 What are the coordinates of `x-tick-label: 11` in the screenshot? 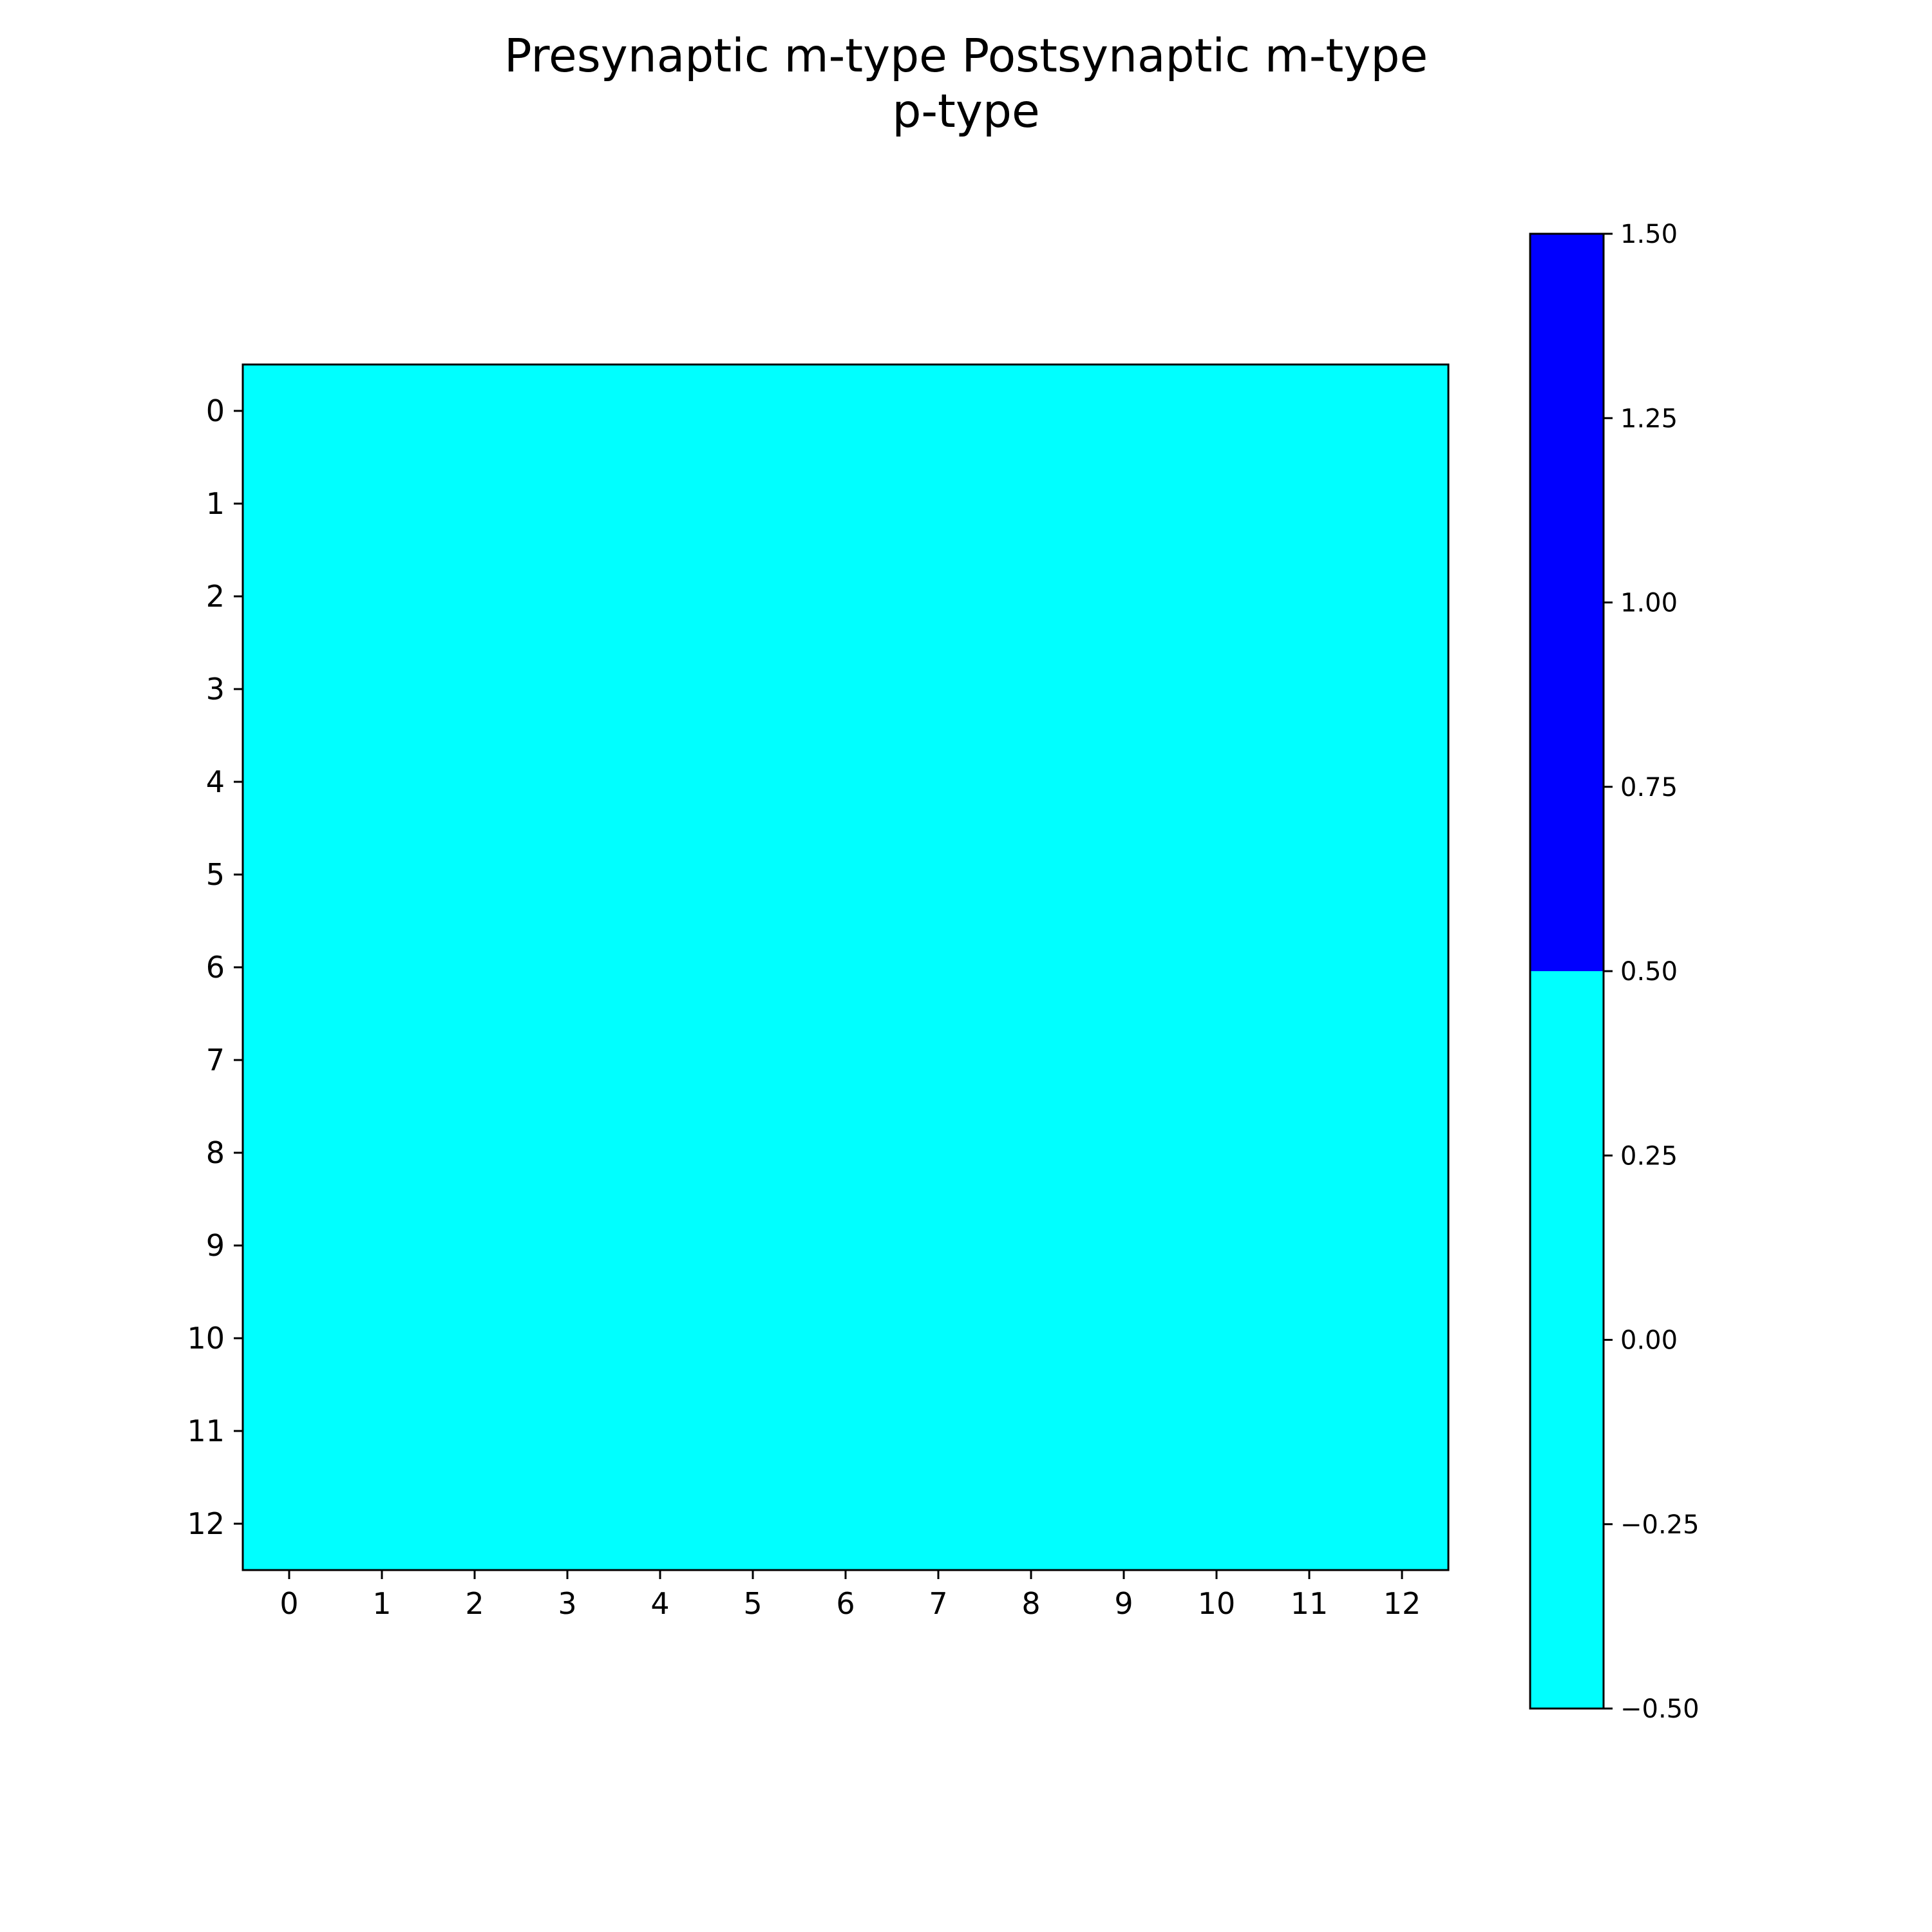 It's located at (1310, 1603).